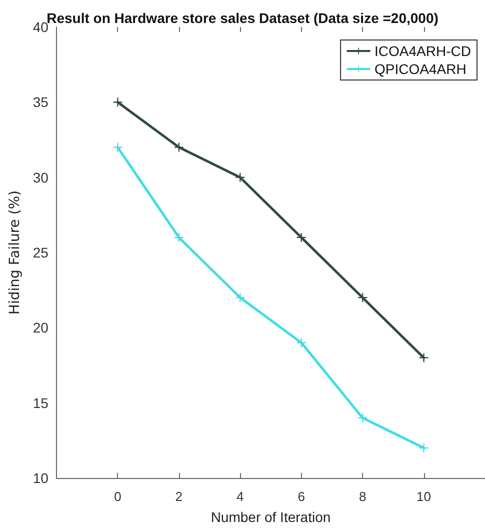  Describe the element at coordinates (301, 496) in the screenshot. I see `x-tick-label: 6` at that location.